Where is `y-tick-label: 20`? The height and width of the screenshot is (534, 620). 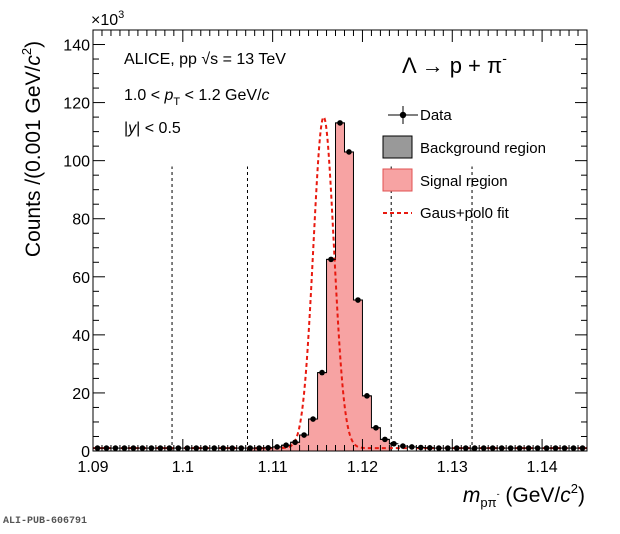 y-tick-label: 20 is located at coordinates (81, 394).